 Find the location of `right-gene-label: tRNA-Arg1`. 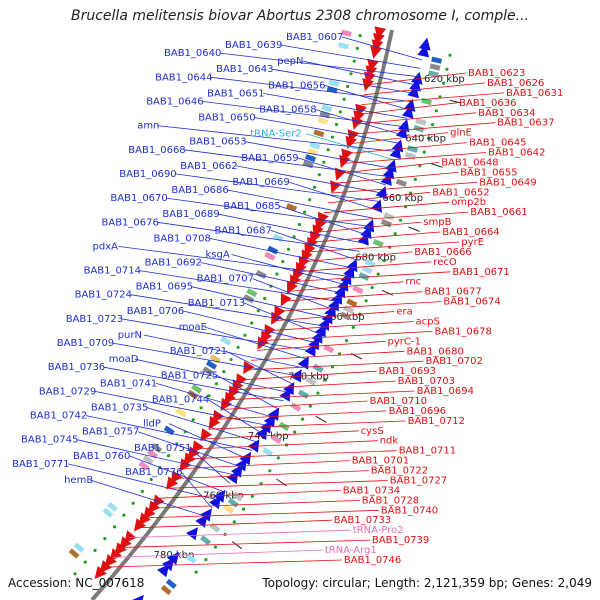

right-gene-label: tRNA-Arg1 is located at coordinates (351, 550).